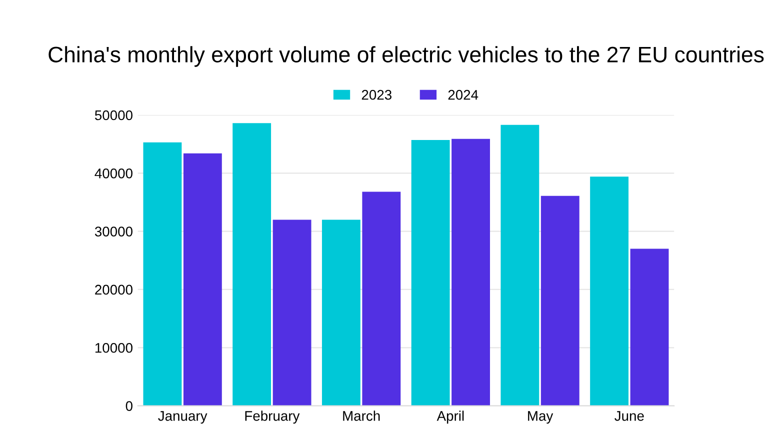  What do you see at coordinates (113, 231) in the screenshot?
I see `y-tick-label: 30000` at bounding box center [113, 231].